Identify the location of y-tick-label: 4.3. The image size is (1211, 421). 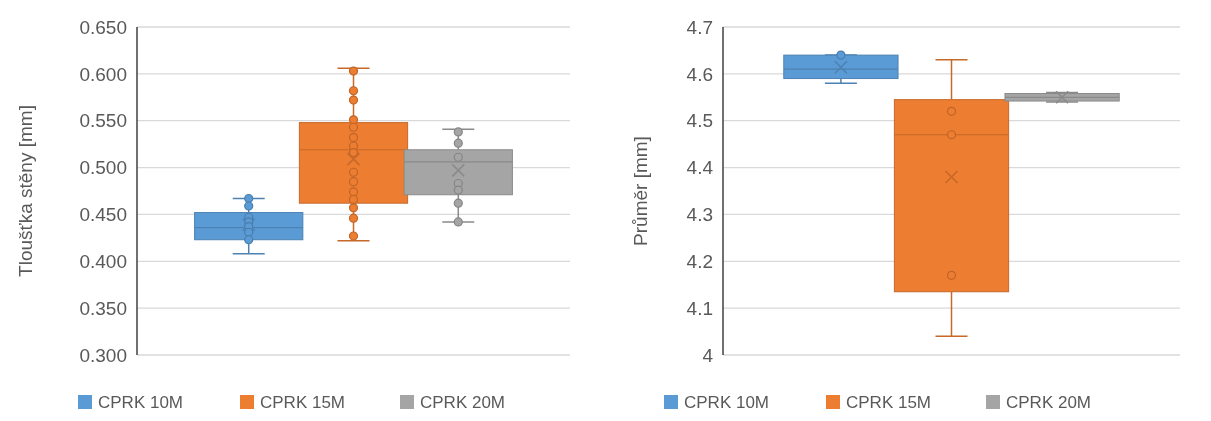
(699, 215).